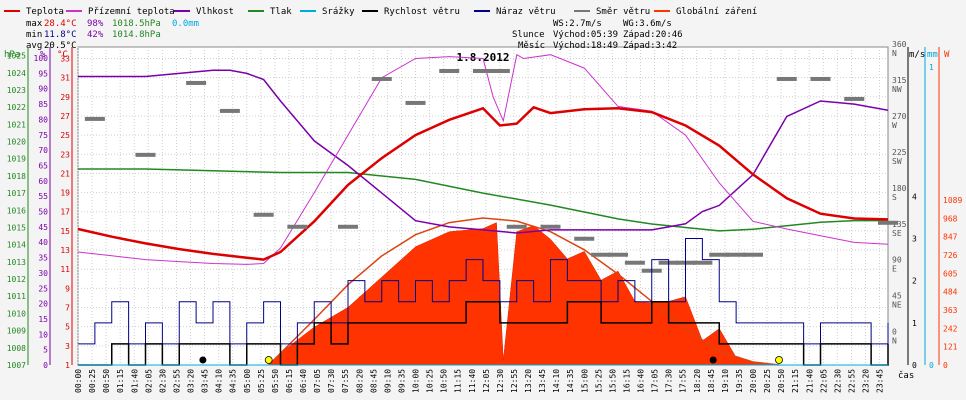 The height and width of the screenshot is (403, 966). What do you see at coordinates (716, 12) in the screenshot?
I see `legend-item-label: Globální záření` at bounding box center [716, 12].